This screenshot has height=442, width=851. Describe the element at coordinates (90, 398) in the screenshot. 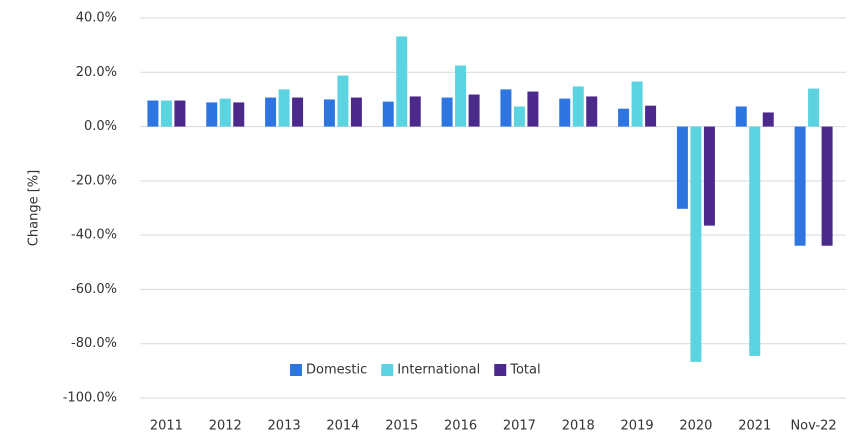

I see `y-tick-label: -100.0%` at that location.